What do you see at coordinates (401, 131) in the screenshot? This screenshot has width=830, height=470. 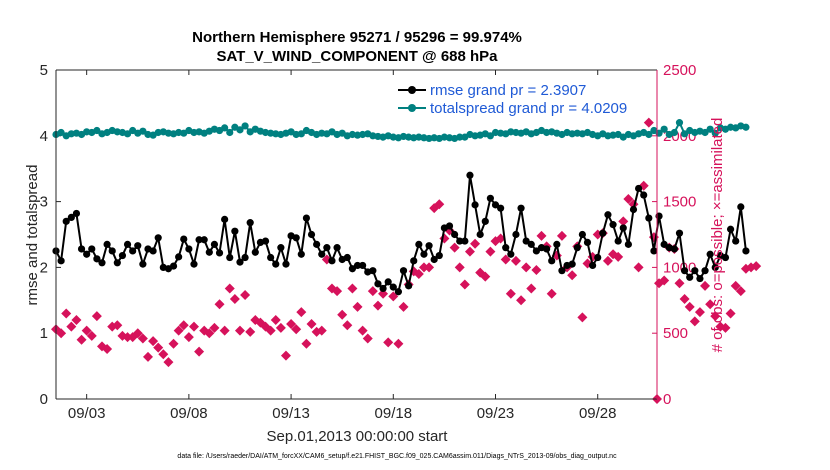 I see `totalspread-series` at bounding box center [401, 131].